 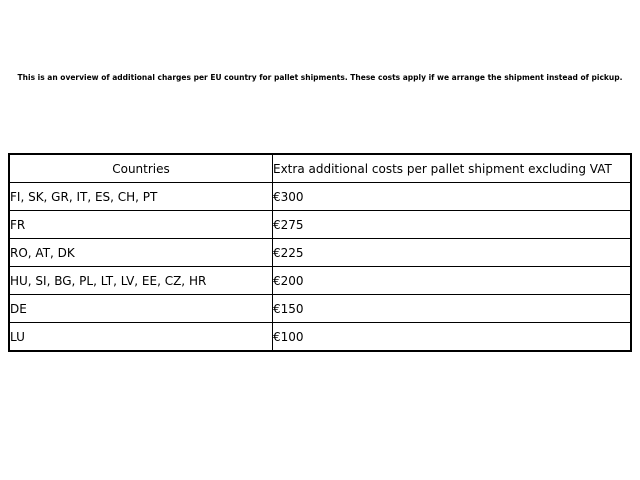 What do you see at coordinates (452, 337) in the screenshot?
I see `cost-cell: €100` at bounding box center [452, 337].